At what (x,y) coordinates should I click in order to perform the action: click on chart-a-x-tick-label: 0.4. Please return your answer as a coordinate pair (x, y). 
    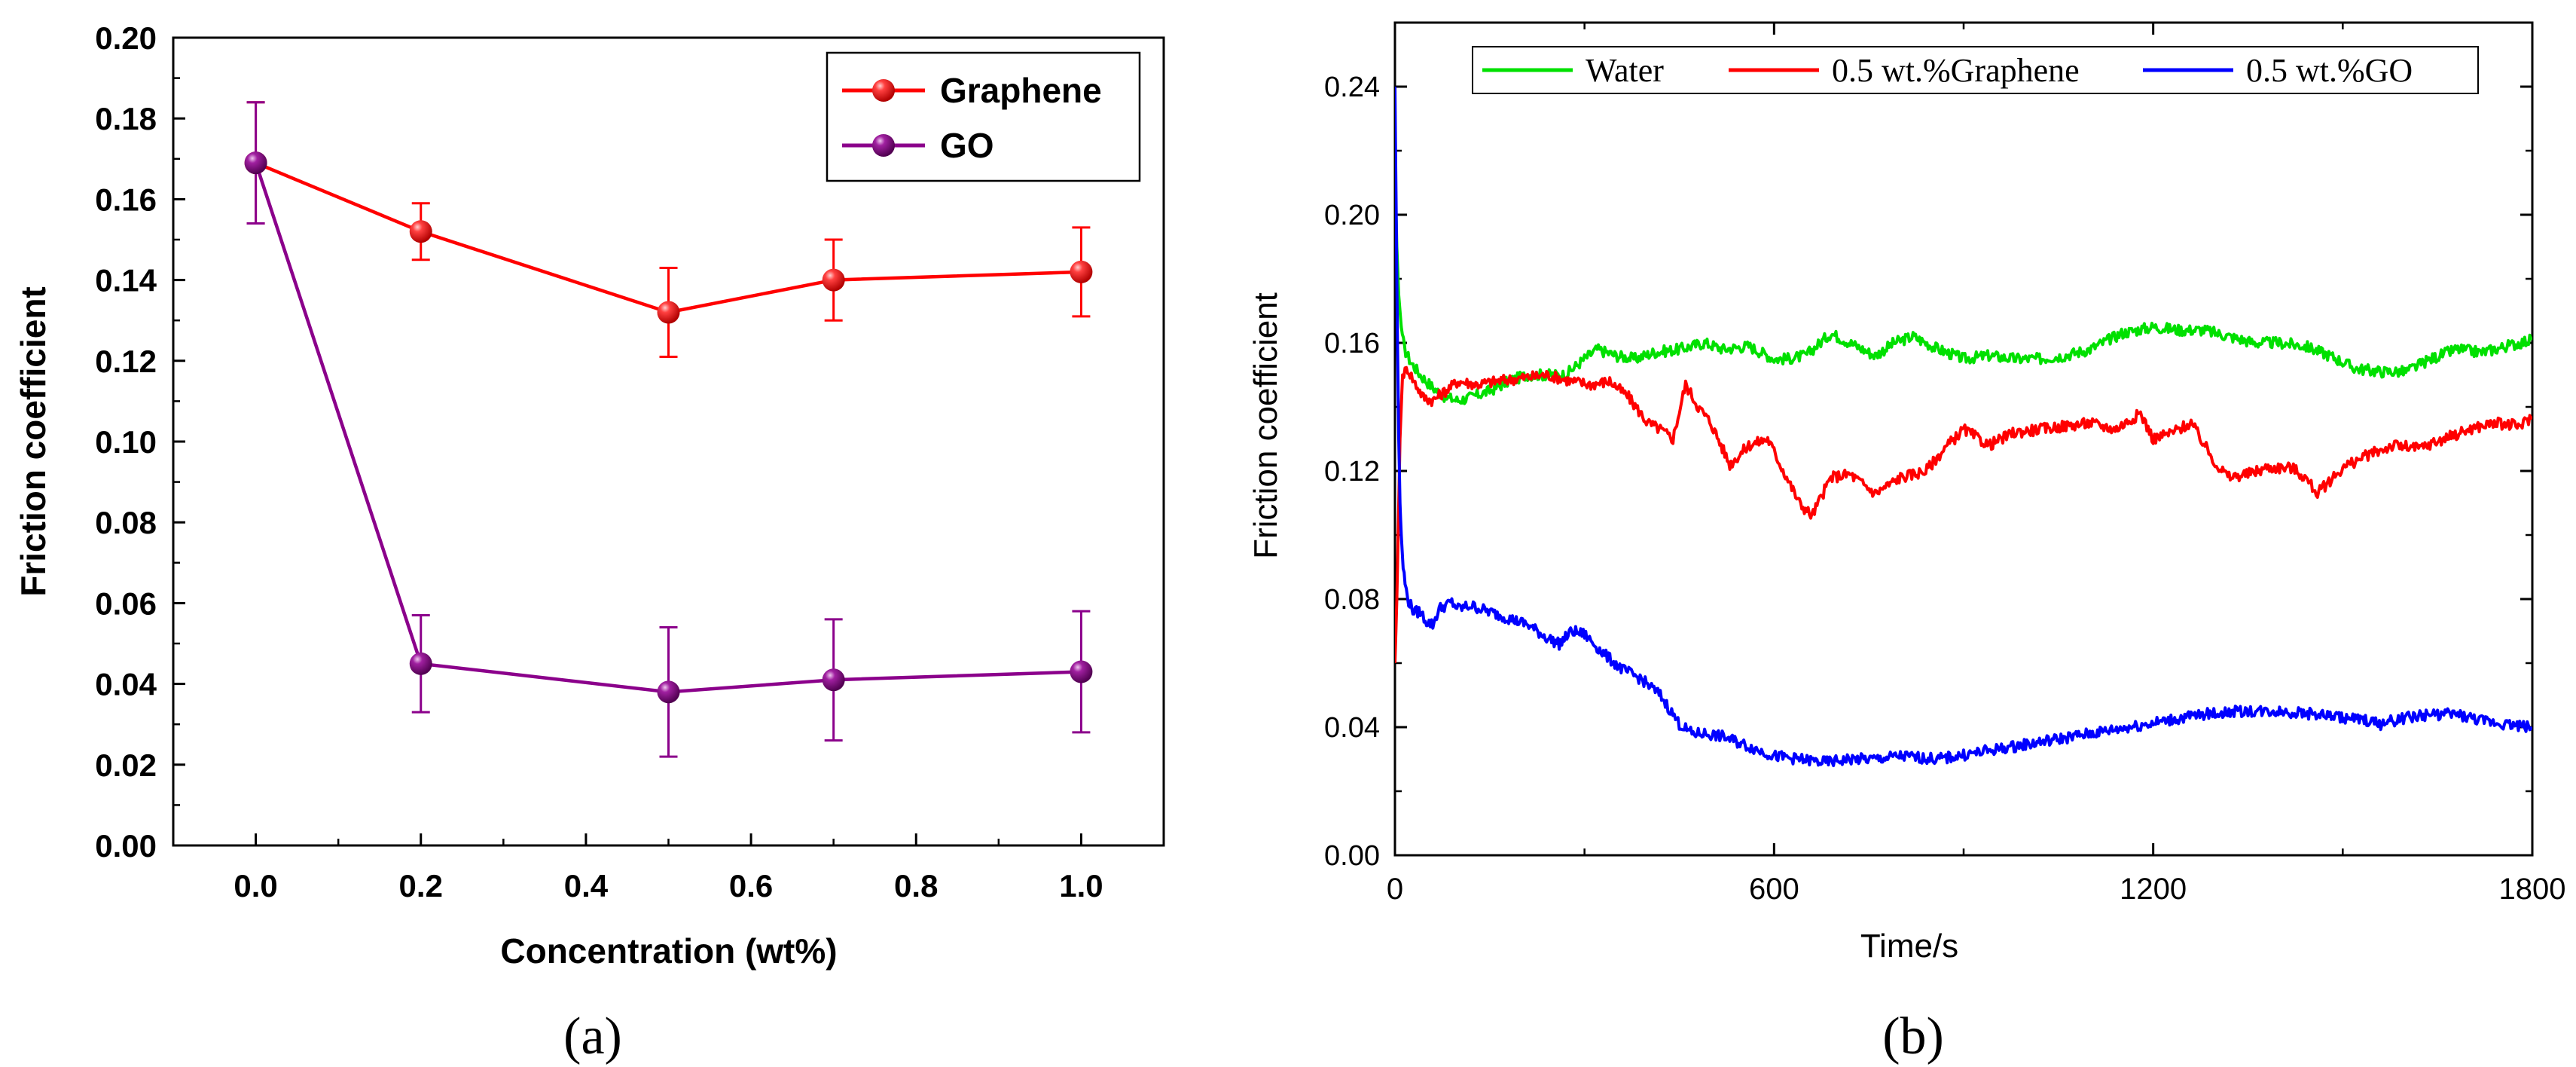
    Looking at the image, I should click on (587, 886).